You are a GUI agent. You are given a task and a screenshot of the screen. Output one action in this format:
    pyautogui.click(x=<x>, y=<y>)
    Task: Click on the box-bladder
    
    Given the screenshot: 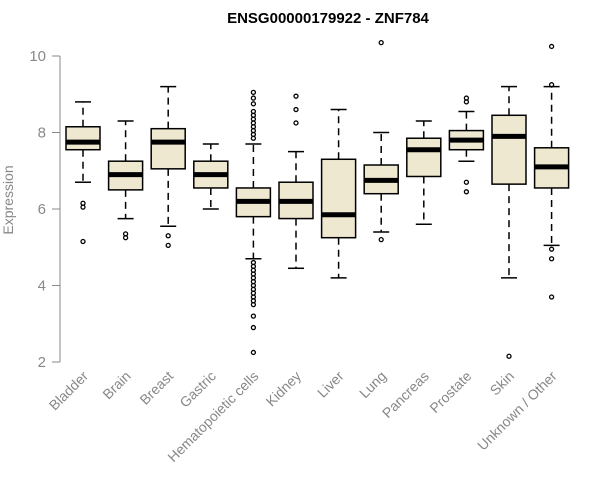 What is the action you would take?
    pyautogui.click(x=83, y=173)
    